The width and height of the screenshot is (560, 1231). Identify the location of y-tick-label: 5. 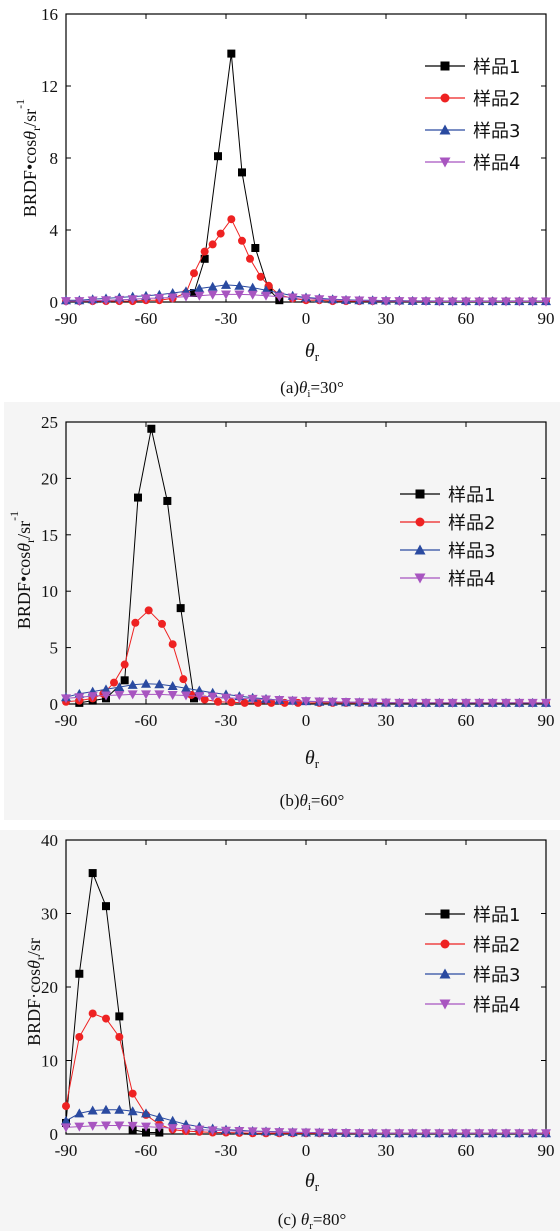
(54, 648).